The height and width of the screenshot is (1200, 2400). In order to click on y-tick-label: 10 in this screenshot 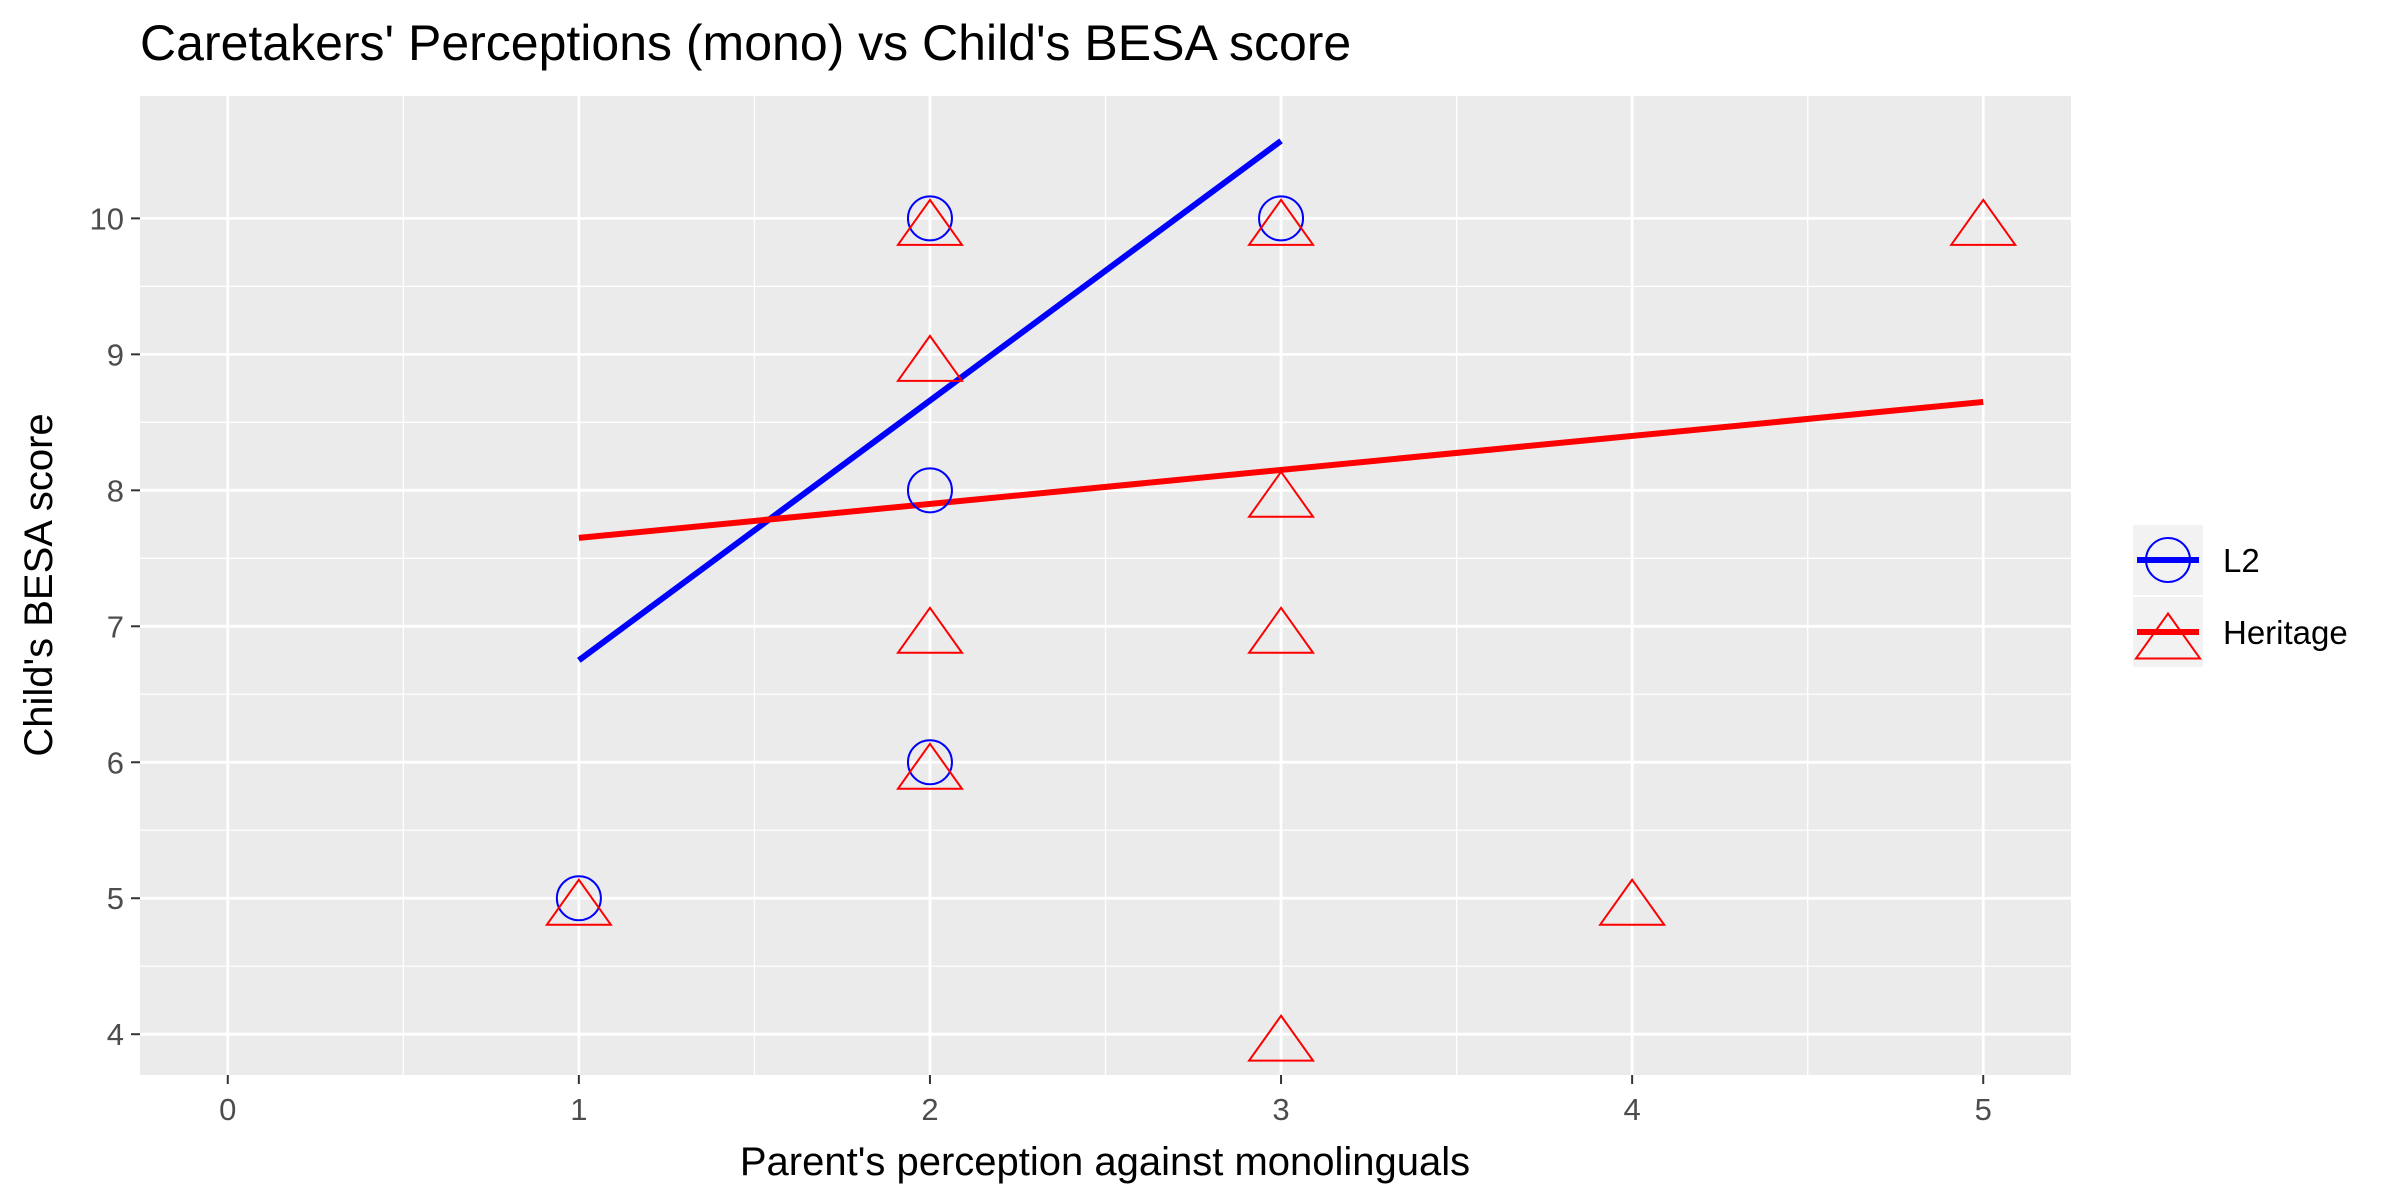, I will do `click(107, 218)`.